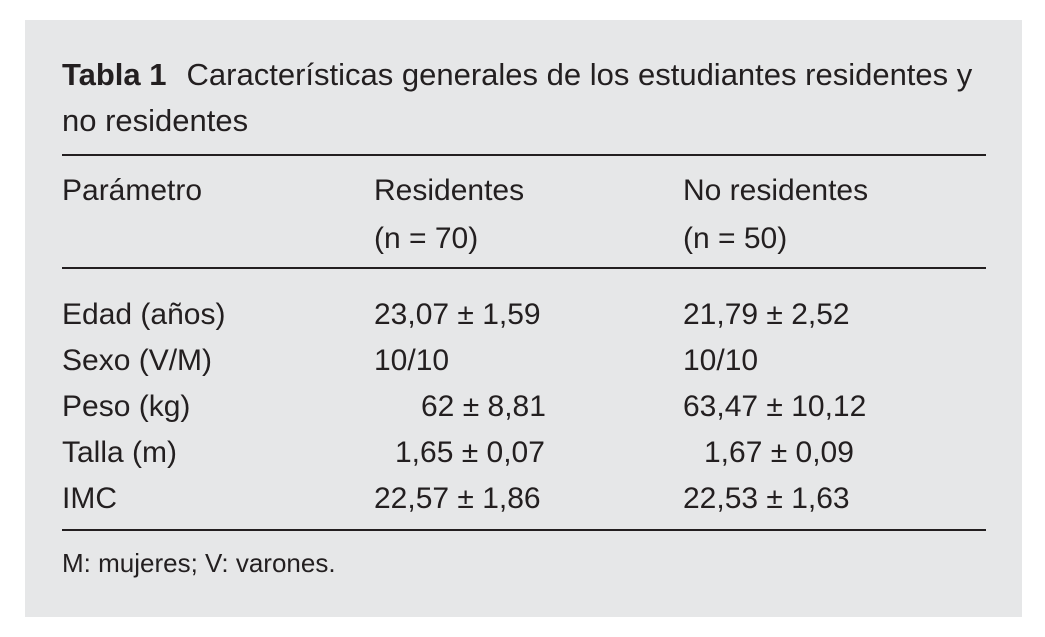 The height and width of the screenshot is (637, 1045). Describe the element at coordinates (766, 314) in the screenshot. I see `row-no-residentes: 21,79 ± 2,52` at that location.